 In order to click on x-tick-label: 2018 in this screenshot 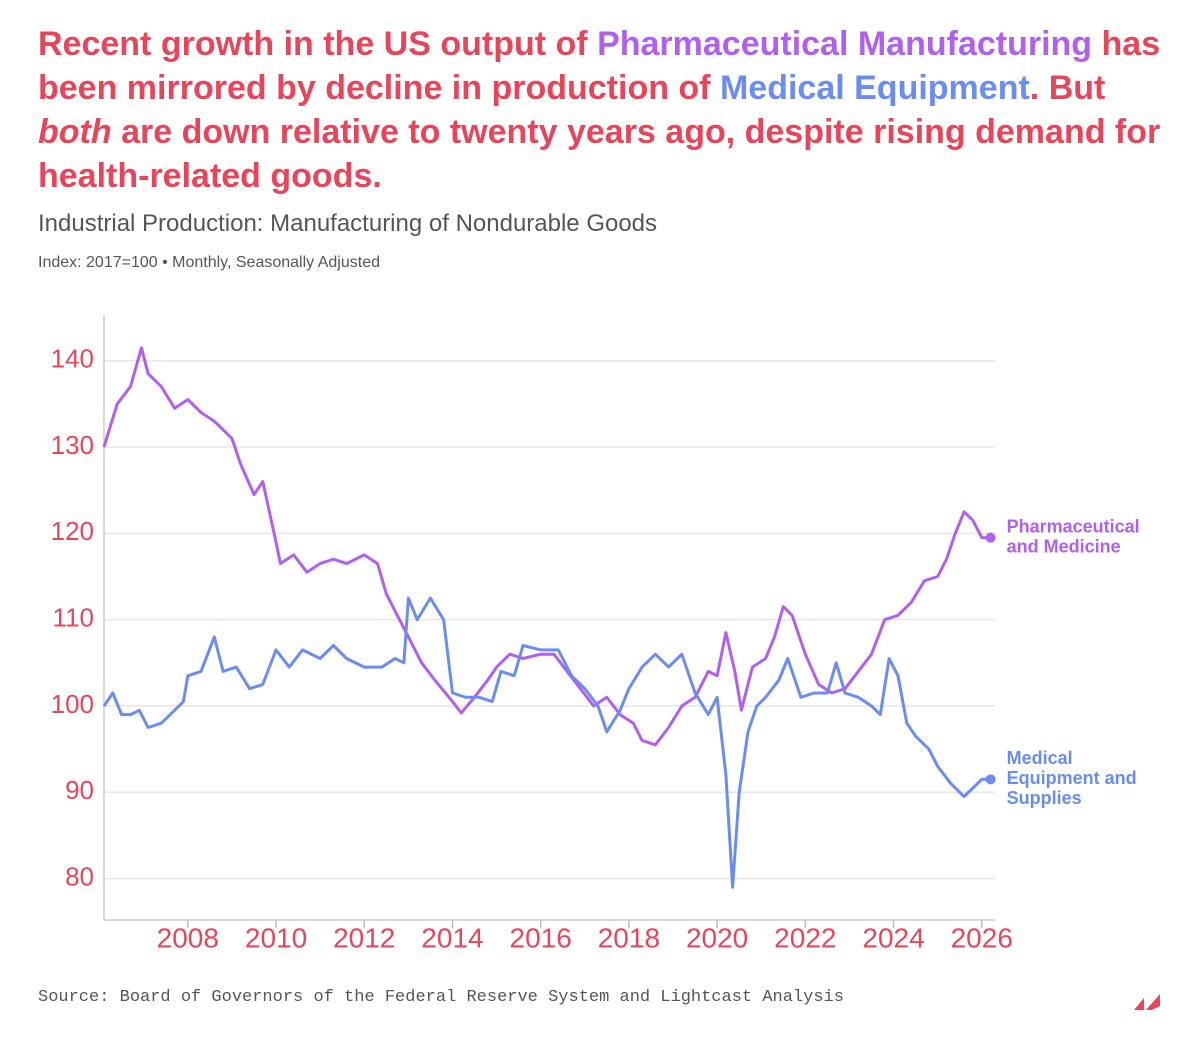, I will do `click(629, 937)`.